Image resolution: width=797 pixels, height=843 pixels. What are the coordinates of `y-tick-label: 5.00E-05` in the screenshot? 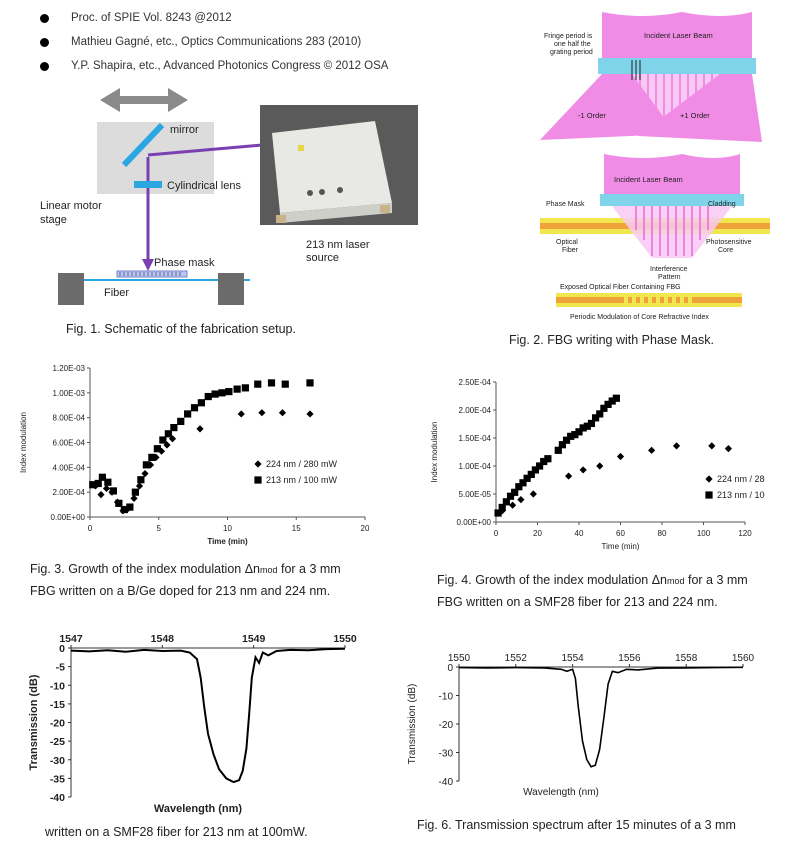 It's located at (475, 494).